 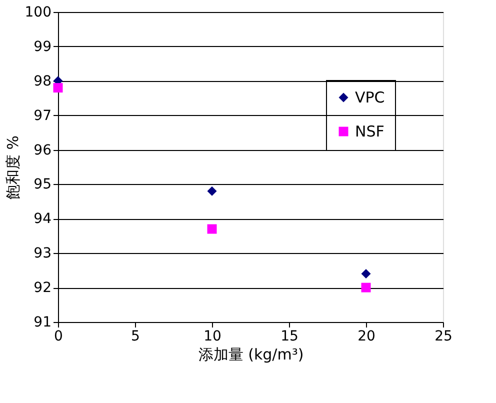 I want to click on x-tick-label: 15, so click(x=289, y=336).